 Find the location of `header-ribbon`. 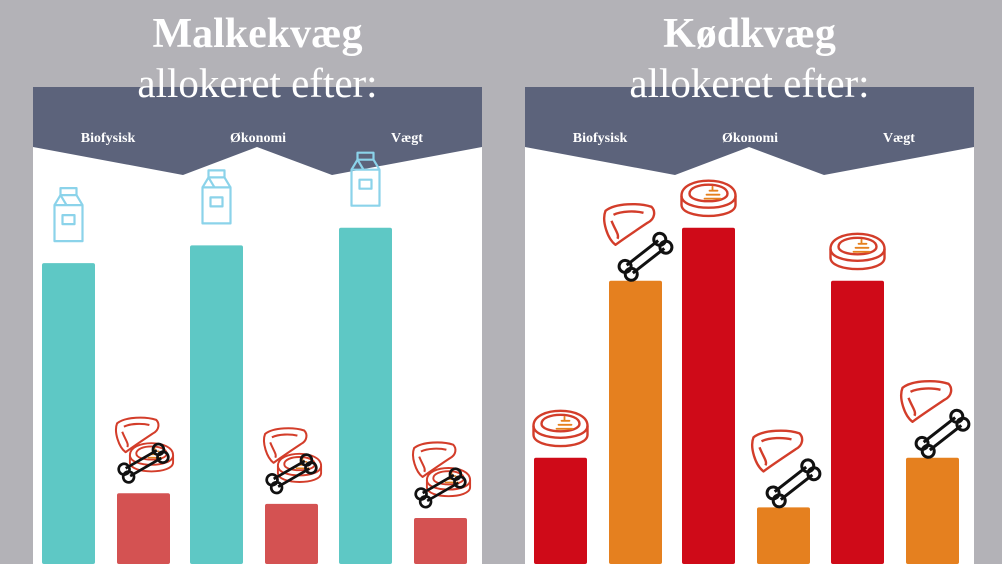

header-ribbon is located at coordinates (749, 131).